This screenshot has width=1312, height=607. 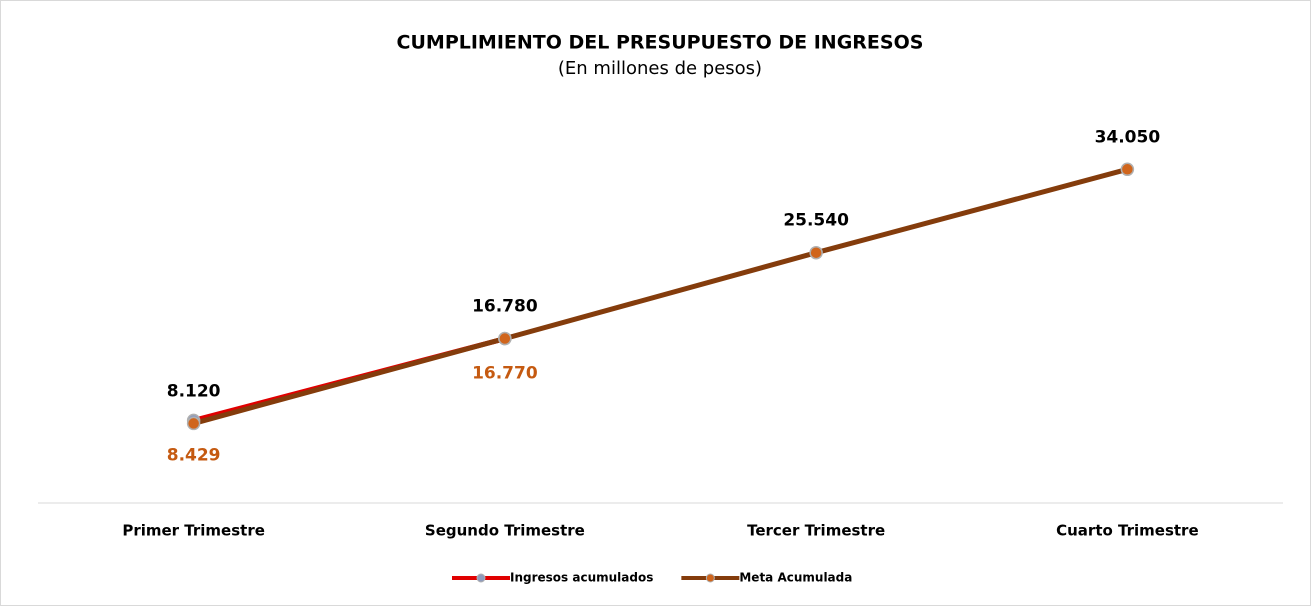 What do you see at coordinates (581, 578) in the screenshot?
I see `legend-label: Ingresos acumulados` at bounding box center [581, 578].